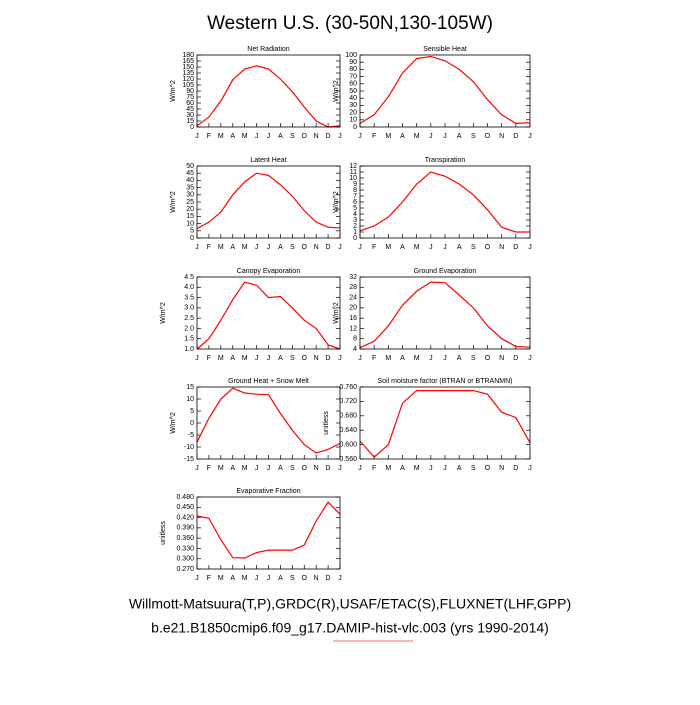  What do you see at coordinates (355, 196) in the screenshot?
I see `y-tick-label: 7` at bounding box center [355, 196].